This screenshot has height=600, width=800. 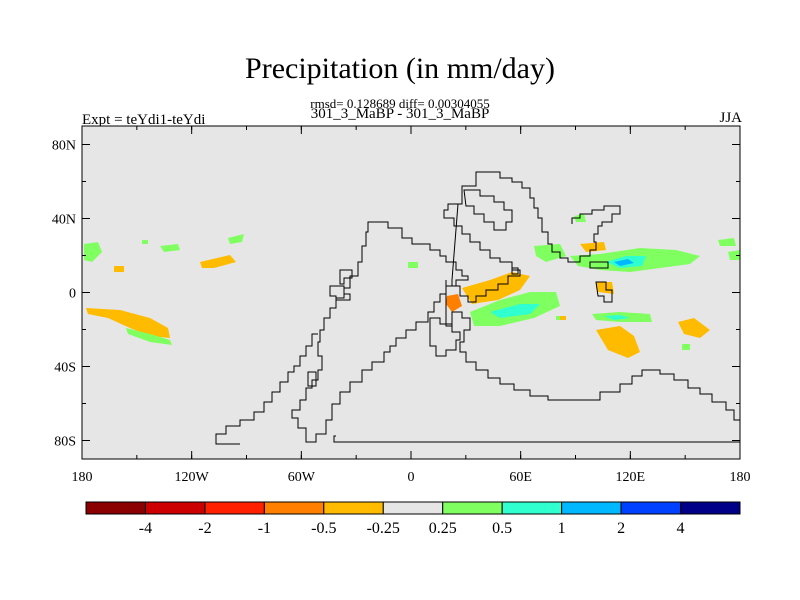 What do you see at coordinates (264, 528) in the screenshot?
I see `colorbar-label: -1` at bounding box center [264, 528].